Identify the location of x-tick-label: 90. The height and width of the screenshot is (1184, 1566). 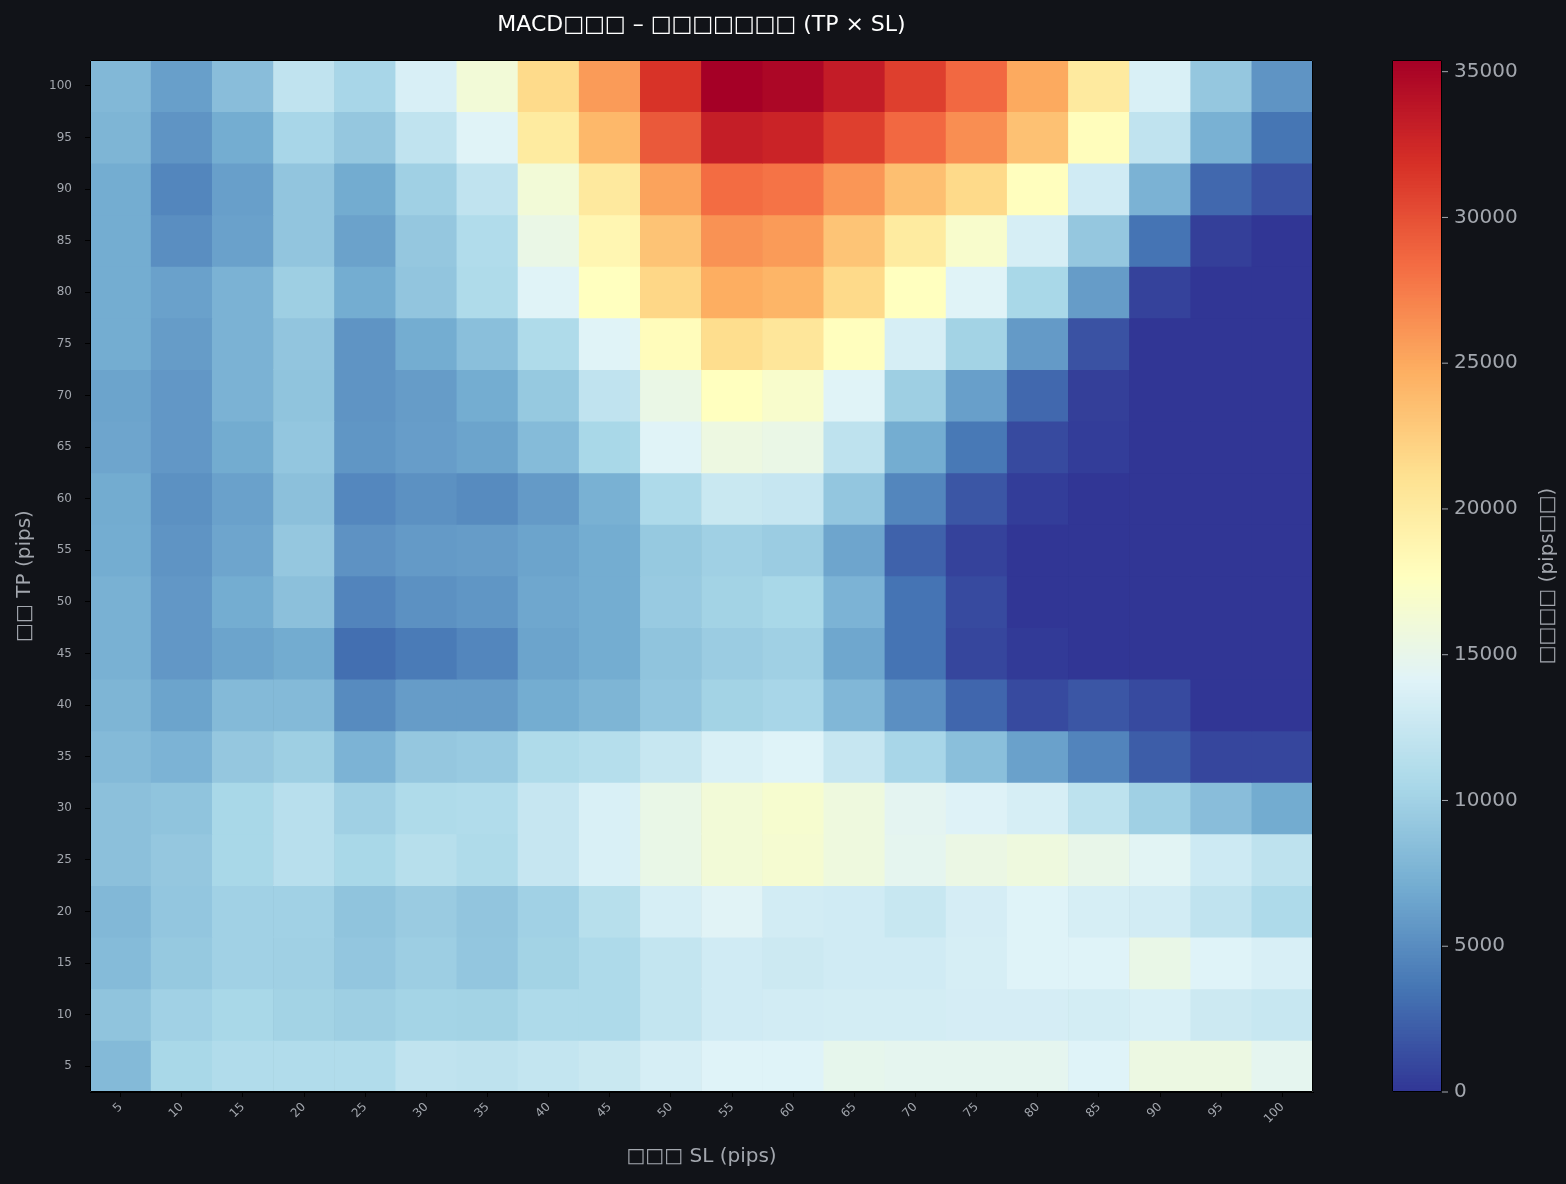
(1154, 1110).